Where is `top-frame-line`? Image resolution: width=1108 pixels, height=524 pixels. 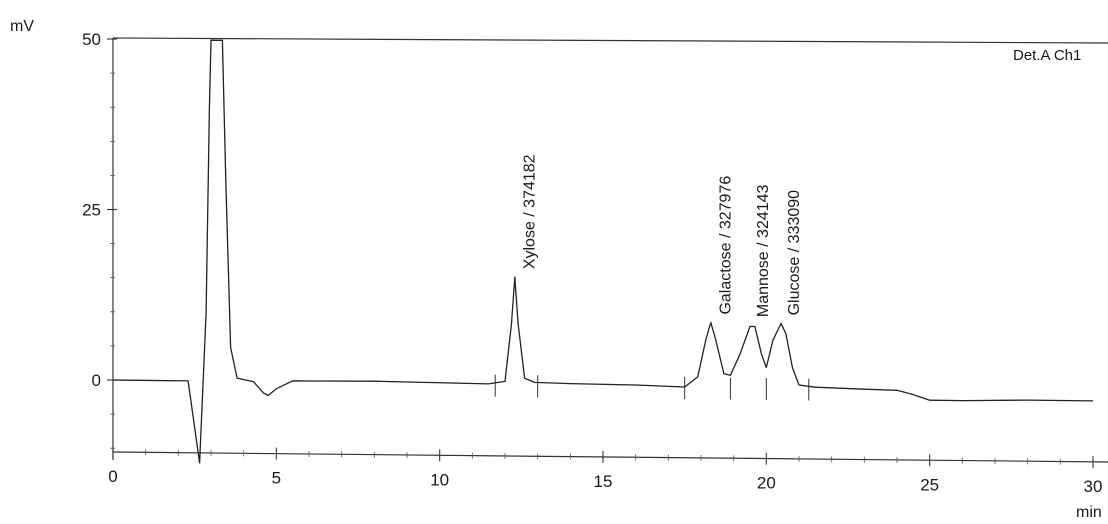 top-frame-line is located at coordinates (610, 40).